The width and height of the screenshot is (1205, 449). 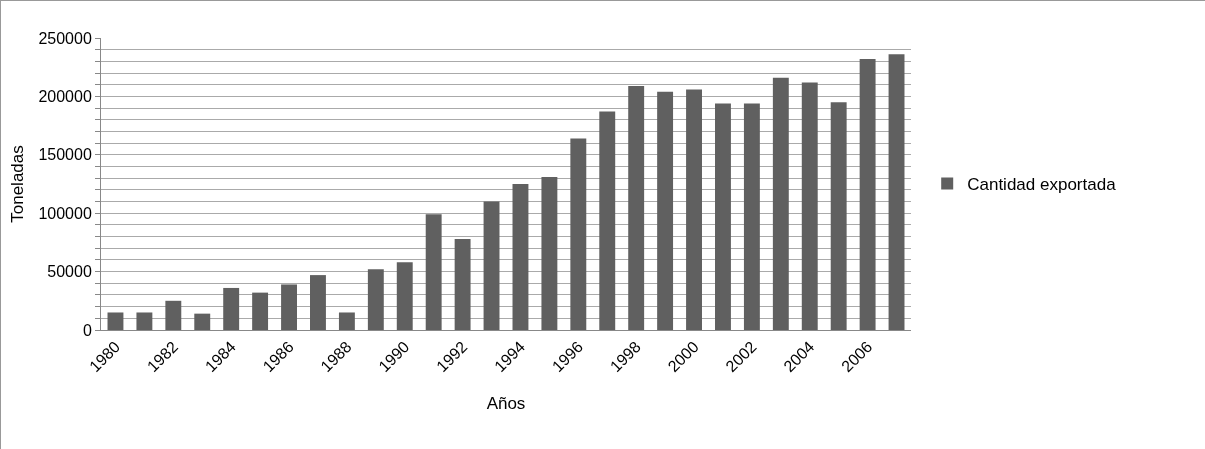 What do you see at coordinates (506, 403) in the screenshot?
I see `x-axis-title: Años` at bounding box center [506, 403].